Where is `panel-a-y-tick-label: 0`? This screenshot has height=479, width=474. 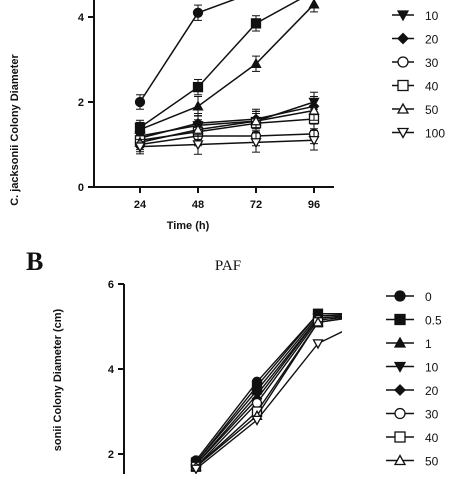 panel-a-y-tick-label: 0 is located at coordinates (81, 188).